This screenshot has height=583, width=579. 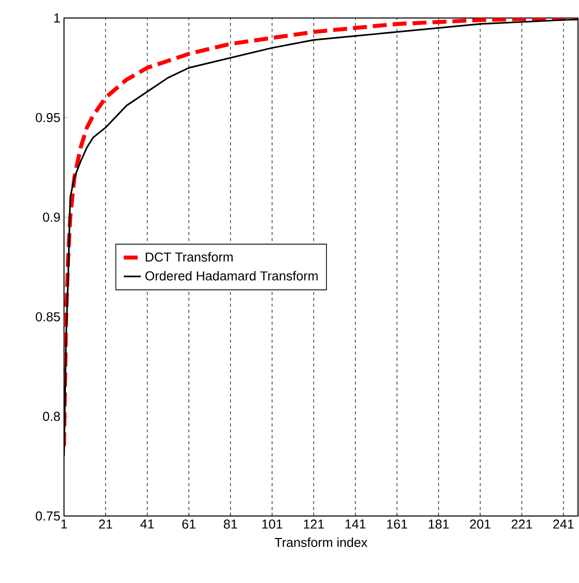 What do you see at coordinates (563, 524) in the screenshot?
I see `x-tick-label: 241` at bounding box center [563, 524].